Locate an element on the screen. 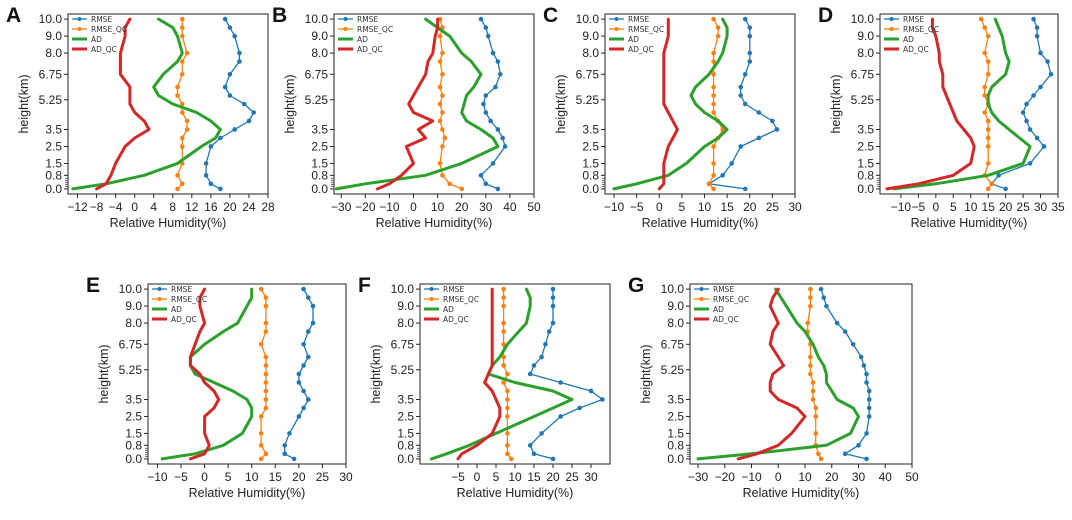 This screenshot has width=1072, height=520. y-tick-label: 1.5 is located at coordinates (133, 433).